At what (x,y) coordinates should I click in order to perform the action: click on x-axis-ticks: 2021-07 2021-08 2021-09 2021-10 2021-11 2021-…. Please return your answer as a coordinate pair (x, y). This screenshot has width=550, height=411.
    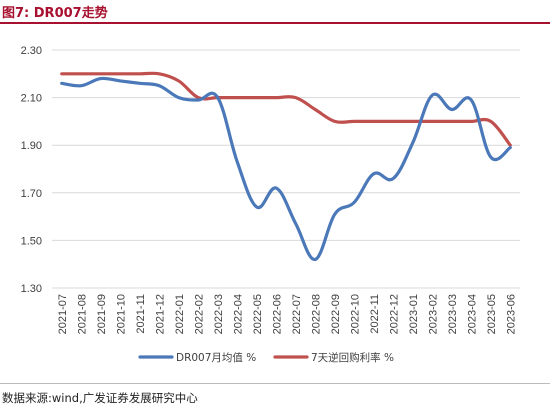
    Looking at the image, I should click on (287, 314).